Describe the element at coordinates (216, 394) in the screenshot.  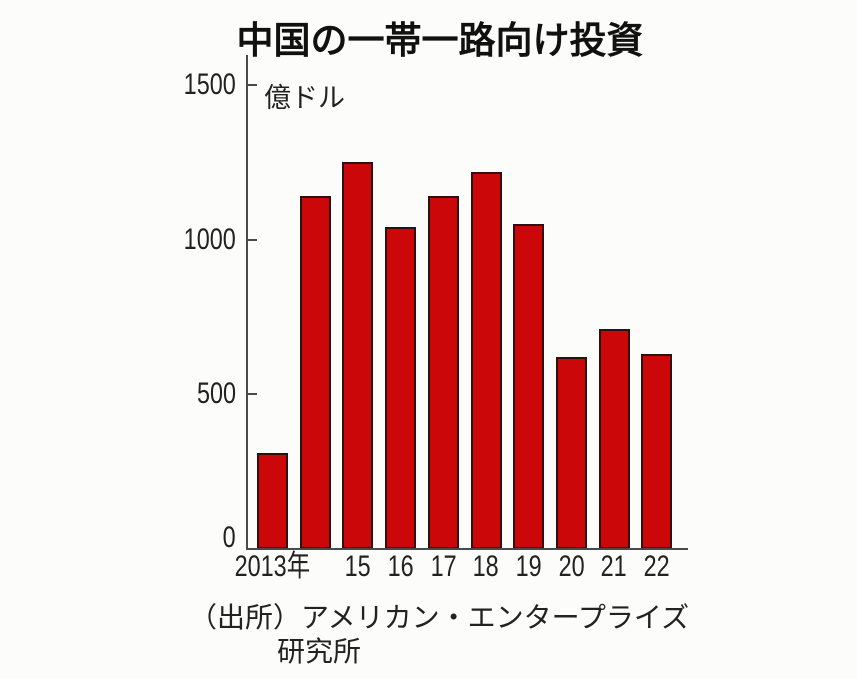
I see `y-tick-label-500: 500` at that location.